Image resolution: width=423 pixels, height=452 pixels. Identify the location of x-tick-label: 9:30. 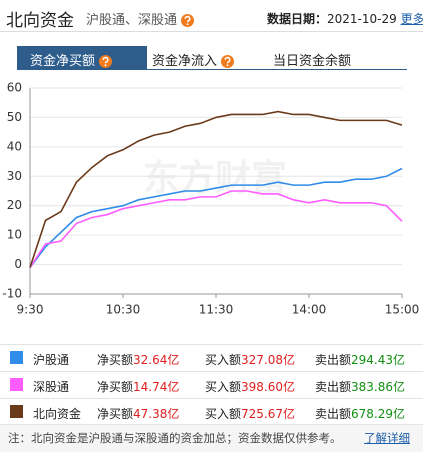
(30, 310).